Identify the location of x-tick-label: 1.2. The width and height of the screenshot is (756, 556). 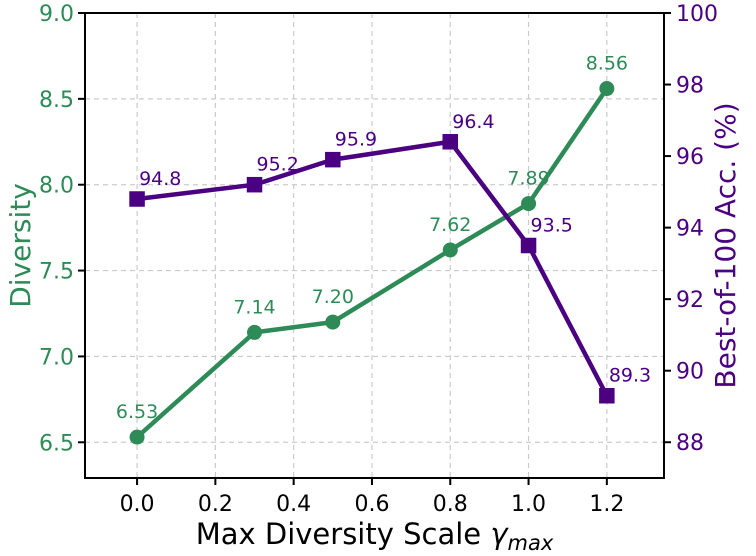
(606, 504).